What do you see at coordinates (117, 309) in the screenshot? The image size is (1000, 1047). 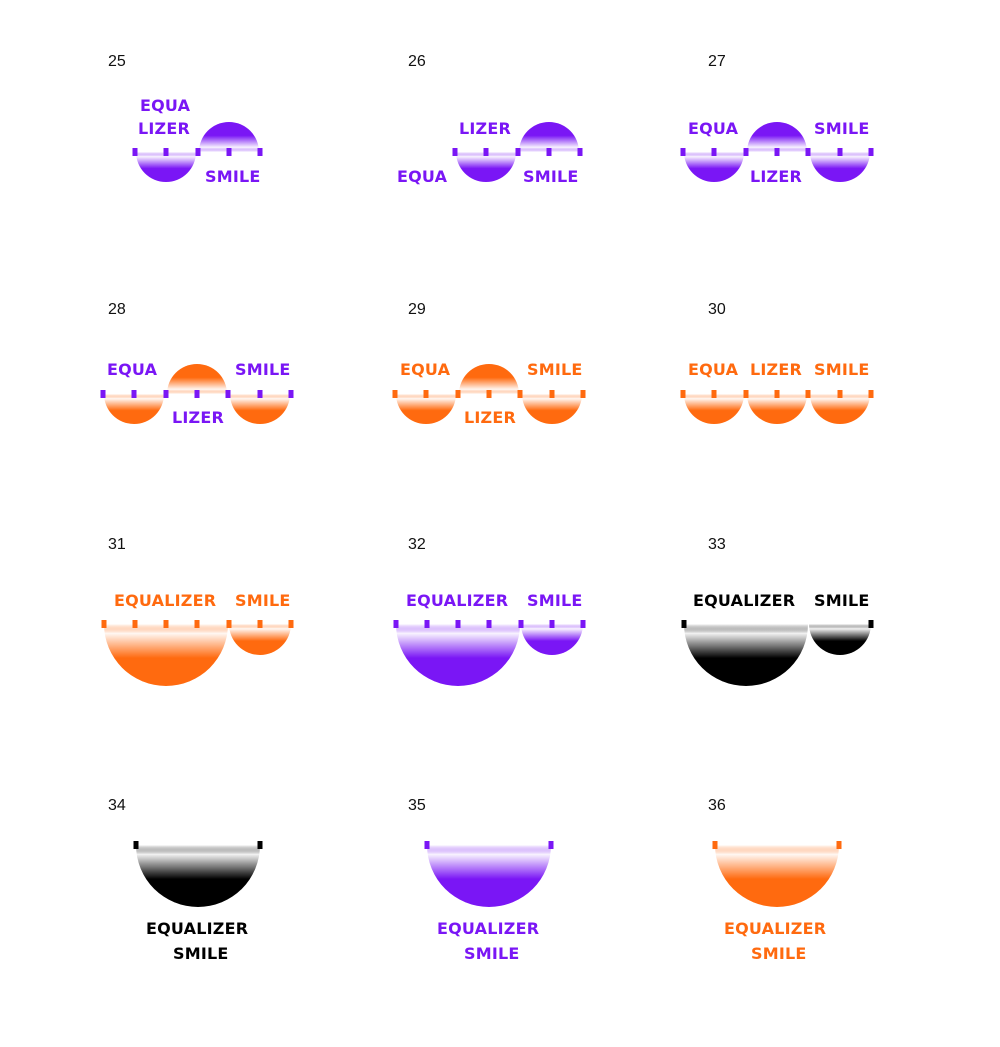 I see `variant-number: 28` at bounding box center [117, 309].